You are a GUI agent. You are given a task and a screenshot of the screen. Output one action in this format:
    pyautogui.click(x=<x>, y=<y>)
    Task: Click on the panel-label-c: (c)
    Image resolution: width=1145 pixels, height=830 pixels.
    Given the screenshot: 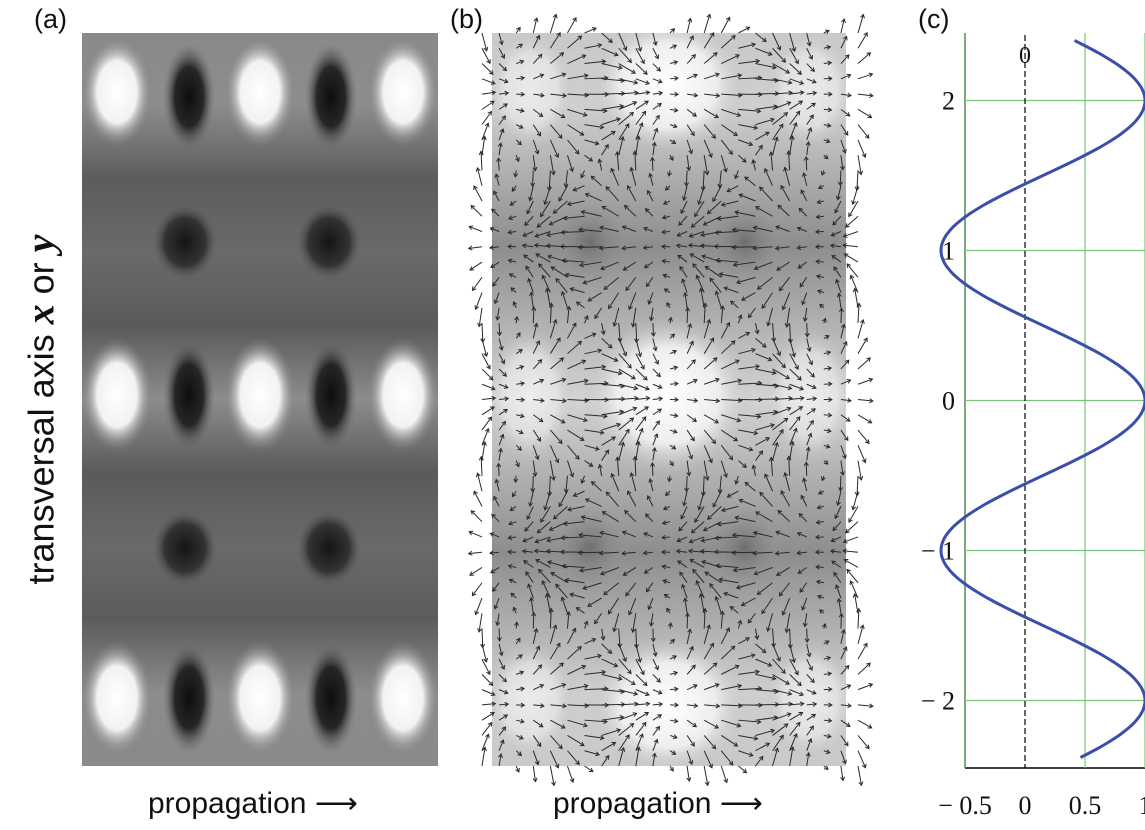 What is the action you would take?
    pyautogui.click(x=934, y=19)
    